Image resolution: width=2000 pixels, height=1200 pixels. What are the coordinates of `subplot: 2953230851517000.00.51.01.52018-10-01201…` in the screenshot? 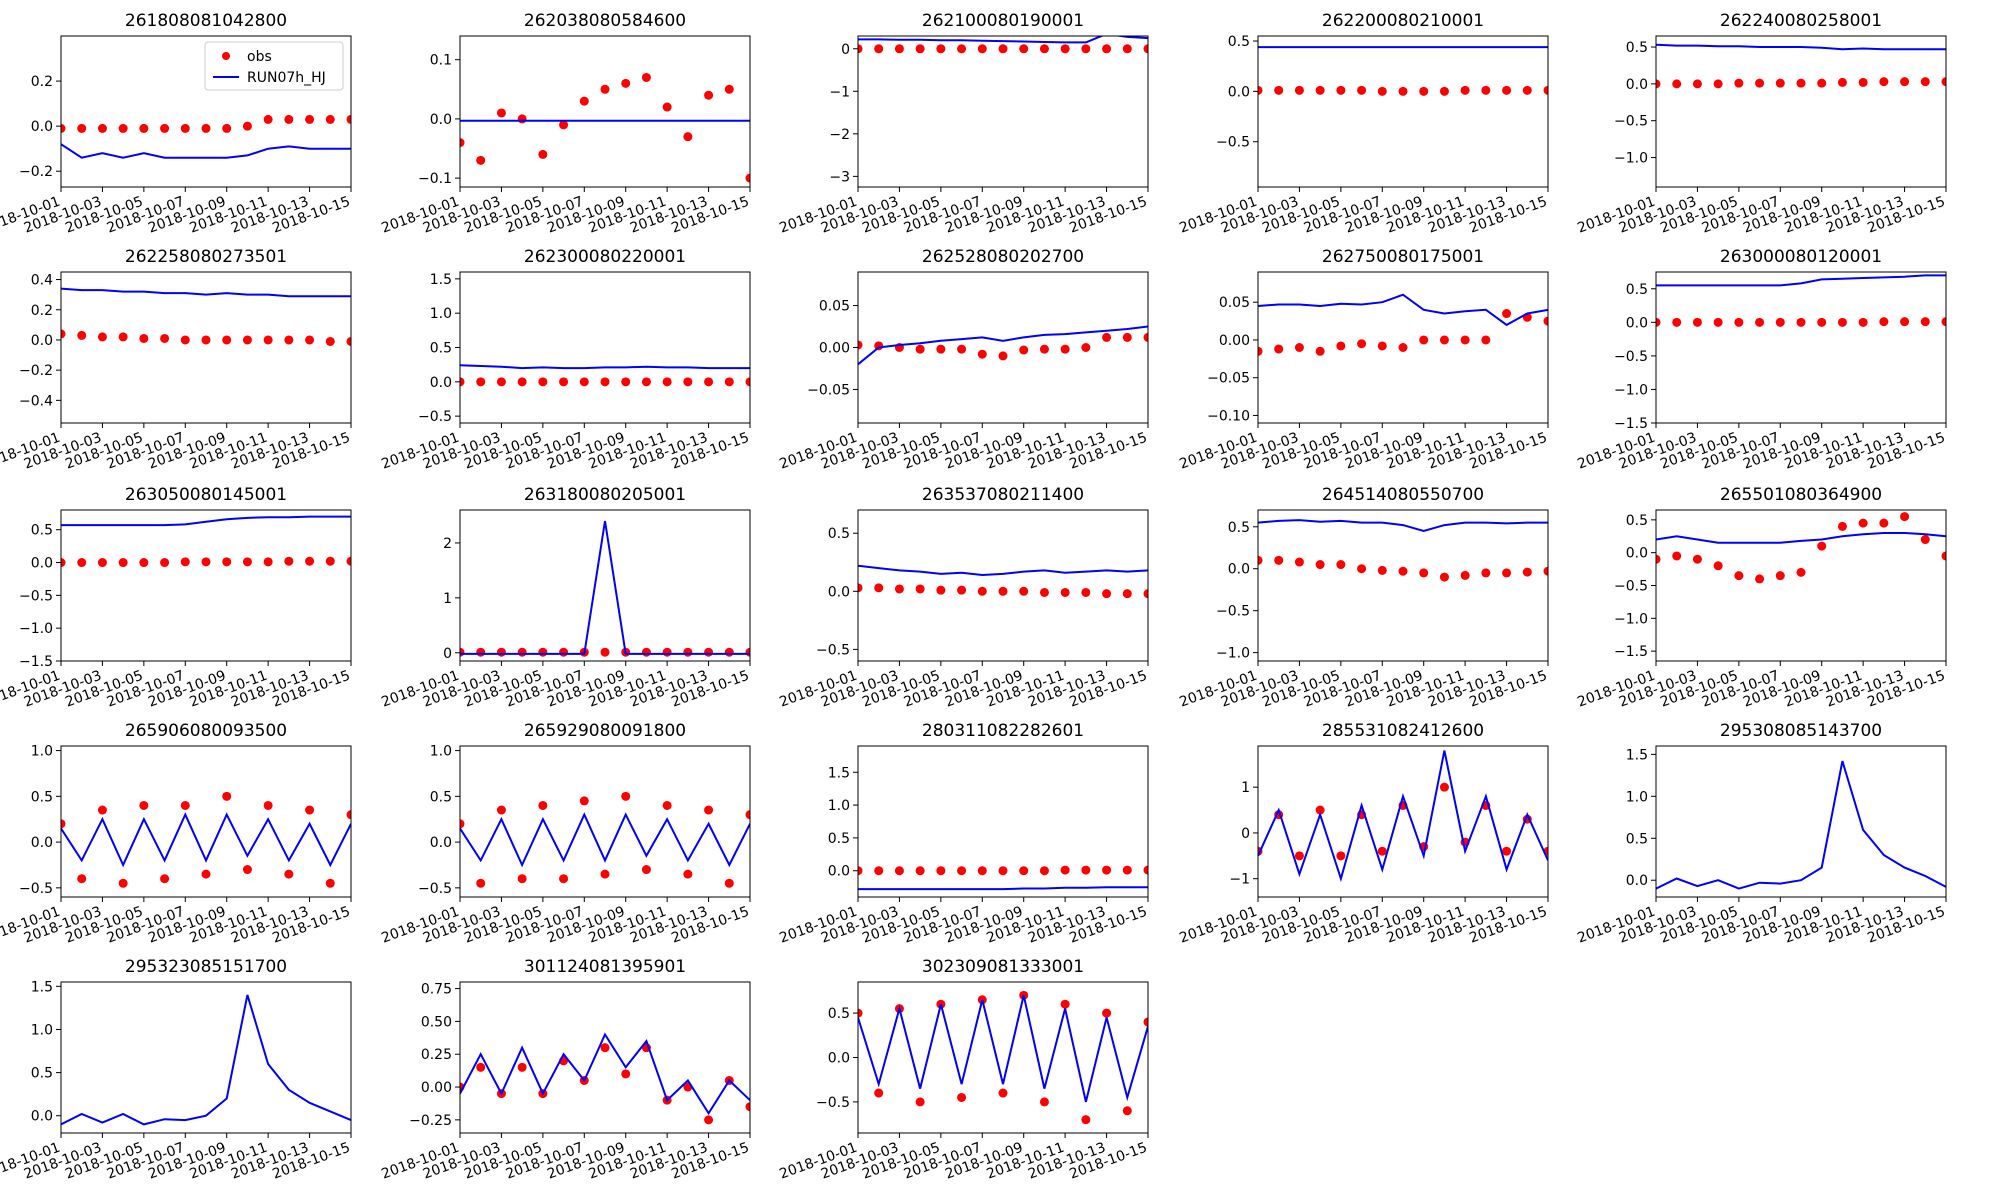 It's located at (176, 1070).